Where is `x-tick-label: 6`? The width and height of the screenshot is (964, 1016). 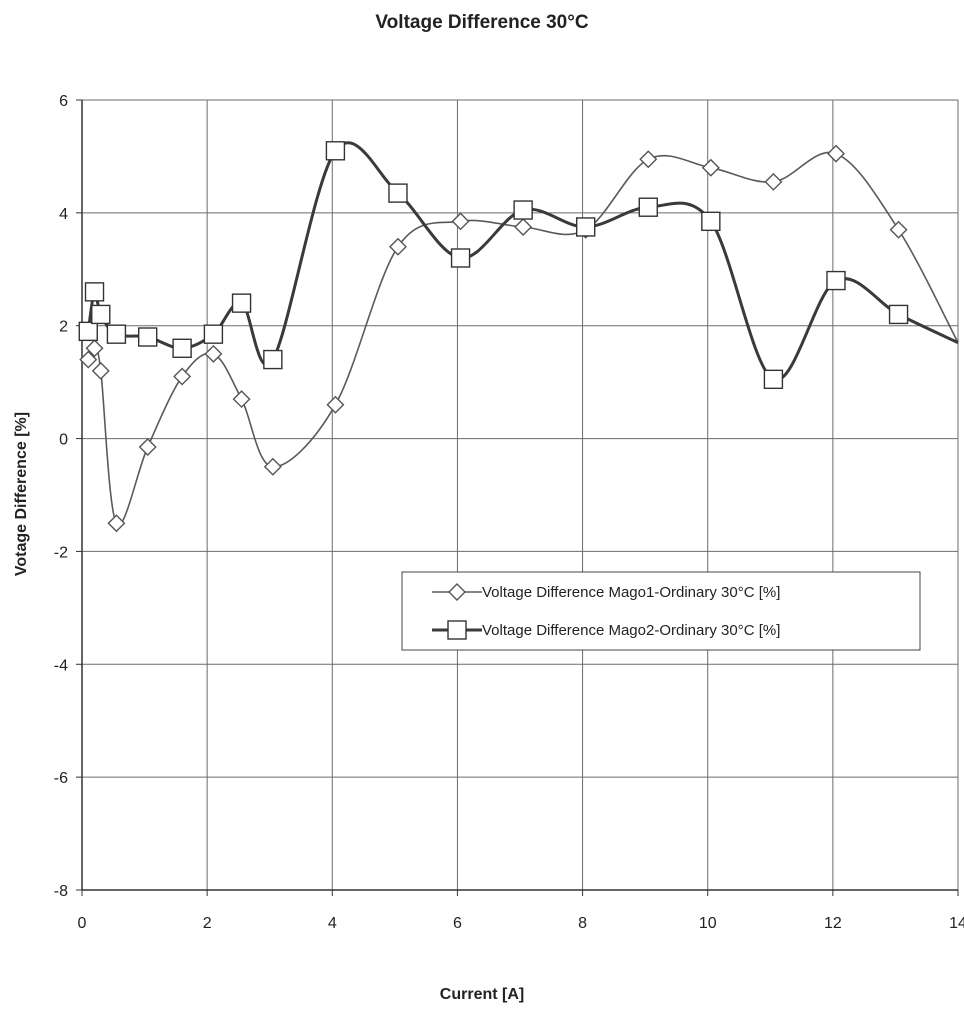 x-tick-label: 6 is located at coordinates (457, 923).